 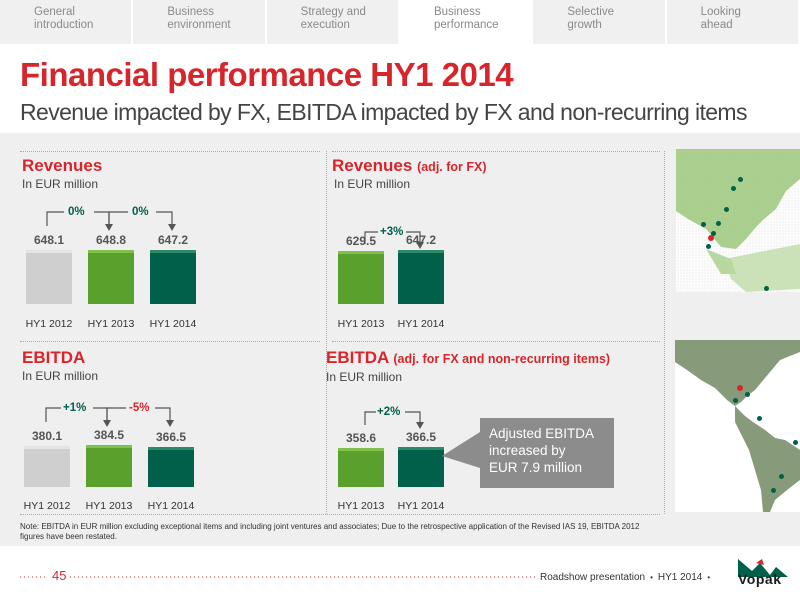 I want to click on bar-value-label: 384.5, so click(x=109, y=435).